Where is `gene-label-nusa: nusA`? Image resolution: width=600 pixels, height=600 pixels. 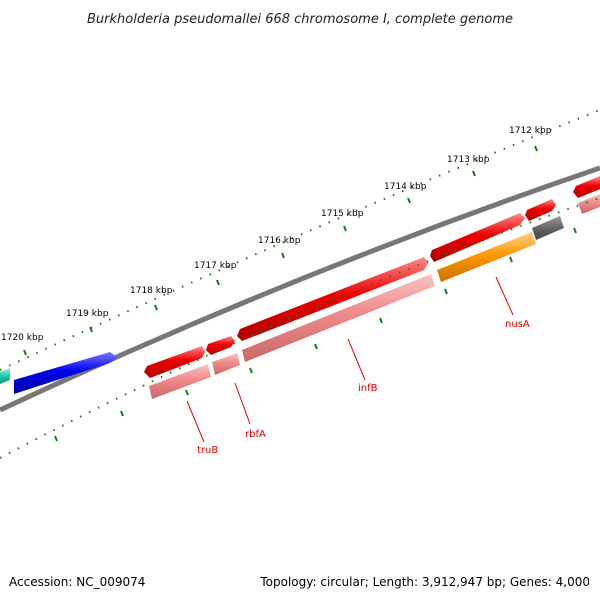
gene-label-nusa: nusA is located at coordinates (517, 324).